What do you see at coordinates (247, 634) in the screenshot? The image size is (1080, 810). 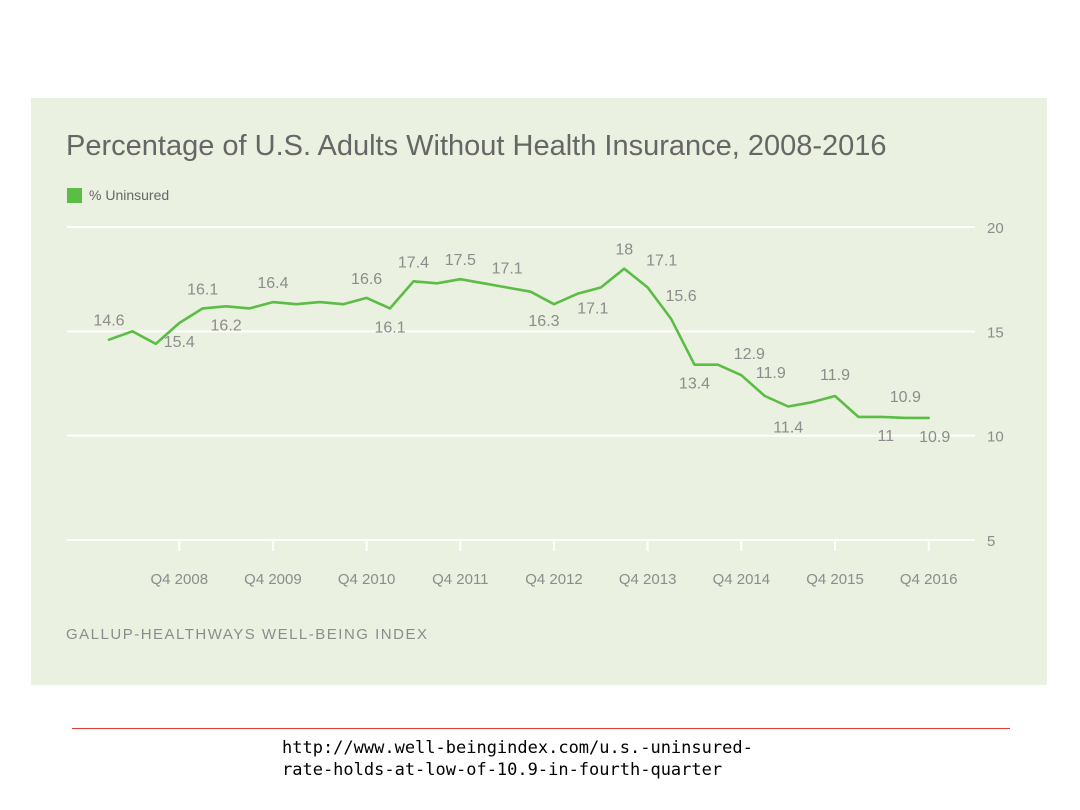 I see `source-credit: GALLUP-HEALTHWAYS WELL-BEING INDEX` at bounding box center [247, 634].